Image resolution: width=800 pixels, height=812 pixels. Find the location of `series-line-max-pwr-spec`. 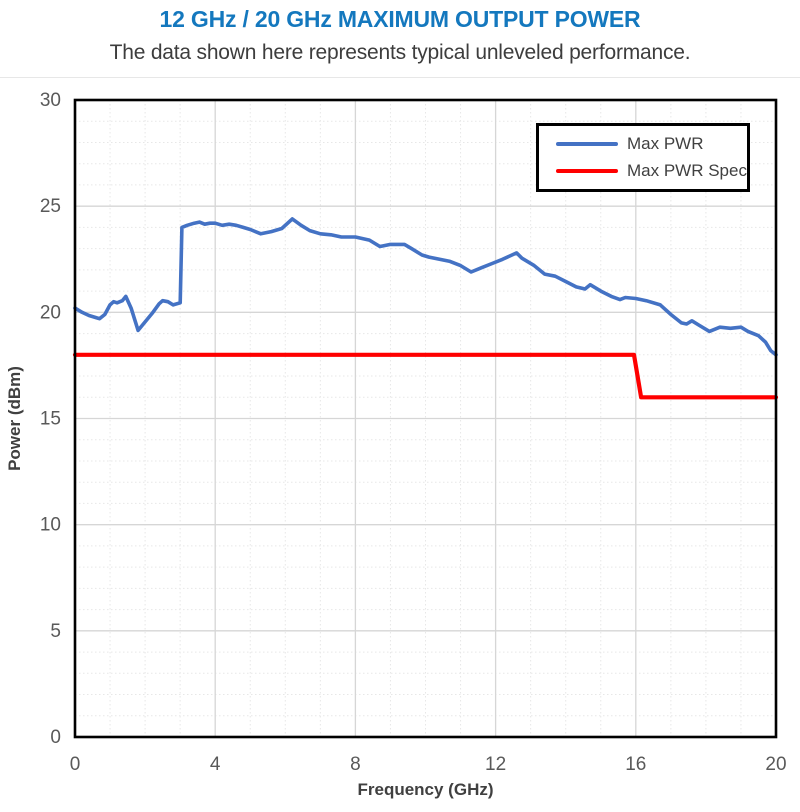

series-line-max-pwr-spec is located at coordinates (425, 376).